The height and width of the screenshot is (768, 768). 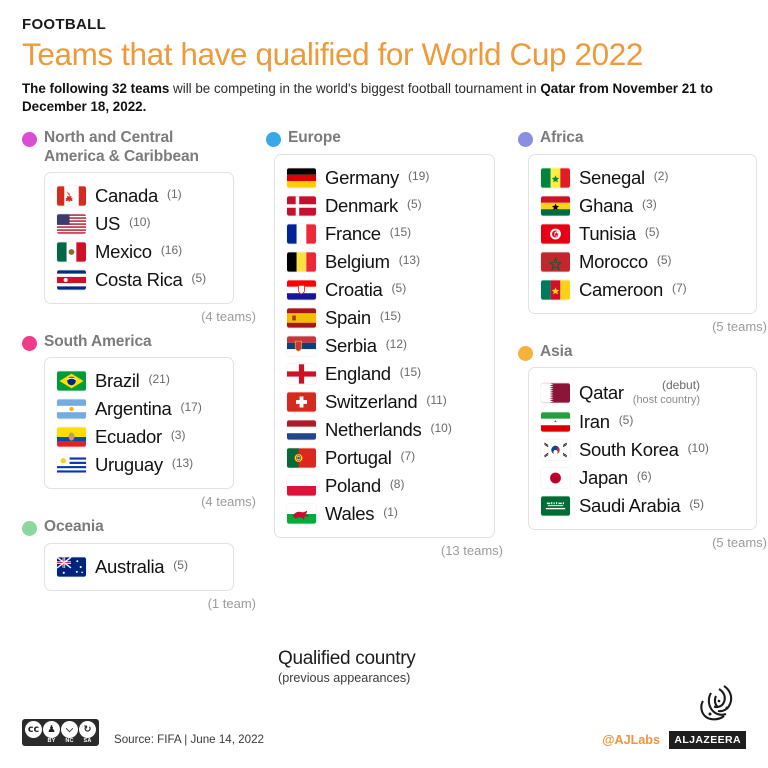 What do you see at coordinates (182, 465) in the screenshot?
I see `team-appearances-group: (13)` at bounding box center [182, 465].